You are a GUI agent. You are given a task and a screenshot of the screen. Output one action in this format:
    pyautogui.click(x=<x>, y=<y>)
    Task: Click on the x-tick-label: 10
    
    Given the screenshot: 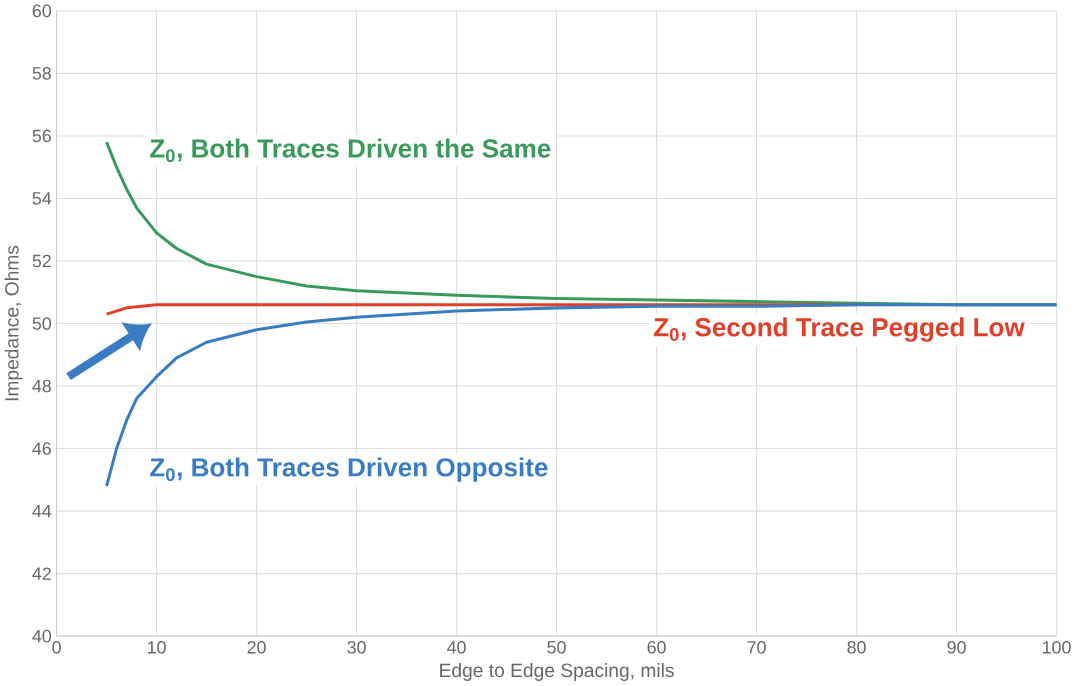 What is the action you would take?
    pyautogui.click(x=157, y=647)
    